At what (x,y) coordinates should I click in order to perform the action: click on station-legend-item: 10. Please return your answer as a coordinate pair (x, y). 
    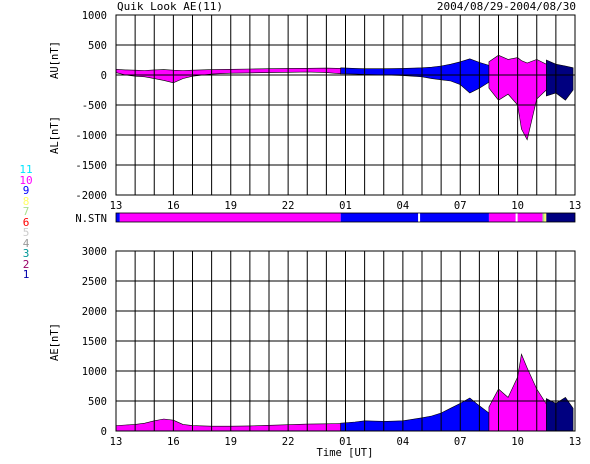
    Looking at the image, I should click on (26, 180).